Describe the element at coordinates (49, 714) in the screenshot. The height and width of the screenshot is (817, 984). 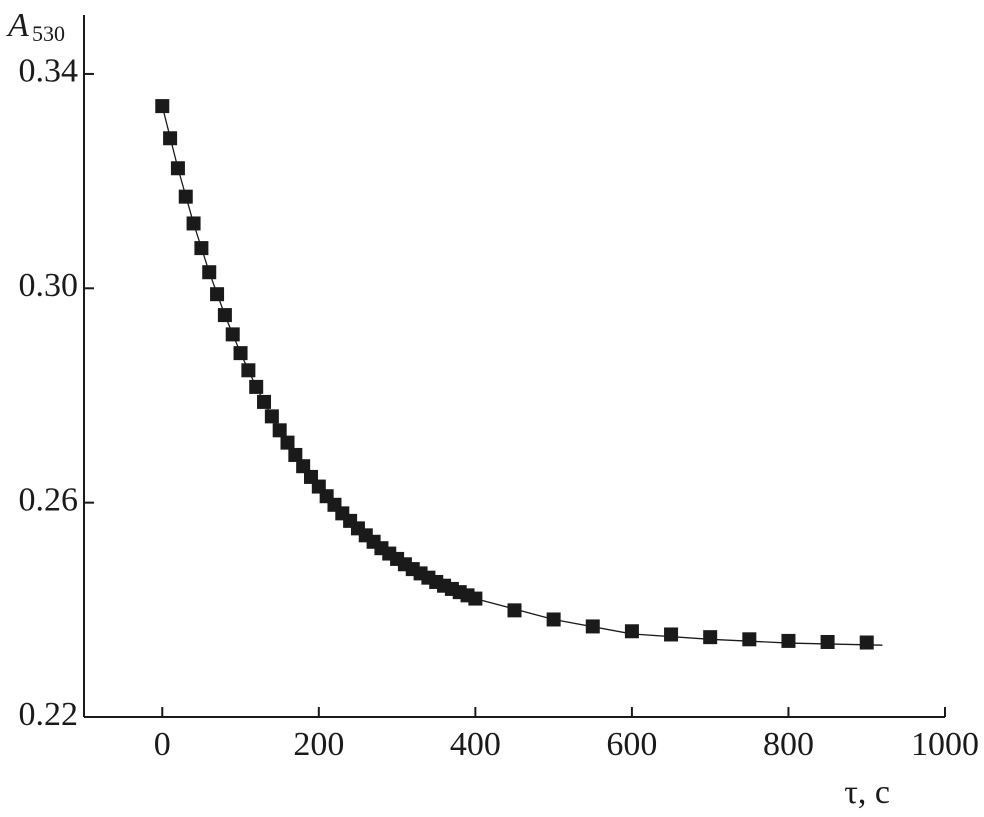
I see `y-tick-label: 0.22` at that location.